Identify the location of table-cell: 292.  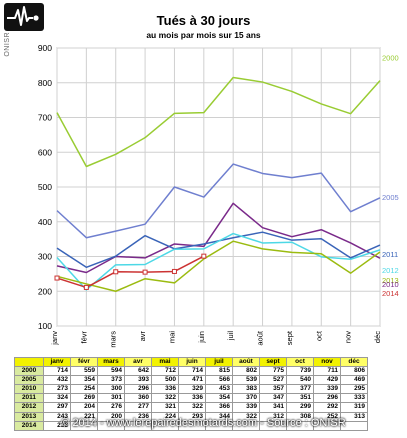
(327, 407).